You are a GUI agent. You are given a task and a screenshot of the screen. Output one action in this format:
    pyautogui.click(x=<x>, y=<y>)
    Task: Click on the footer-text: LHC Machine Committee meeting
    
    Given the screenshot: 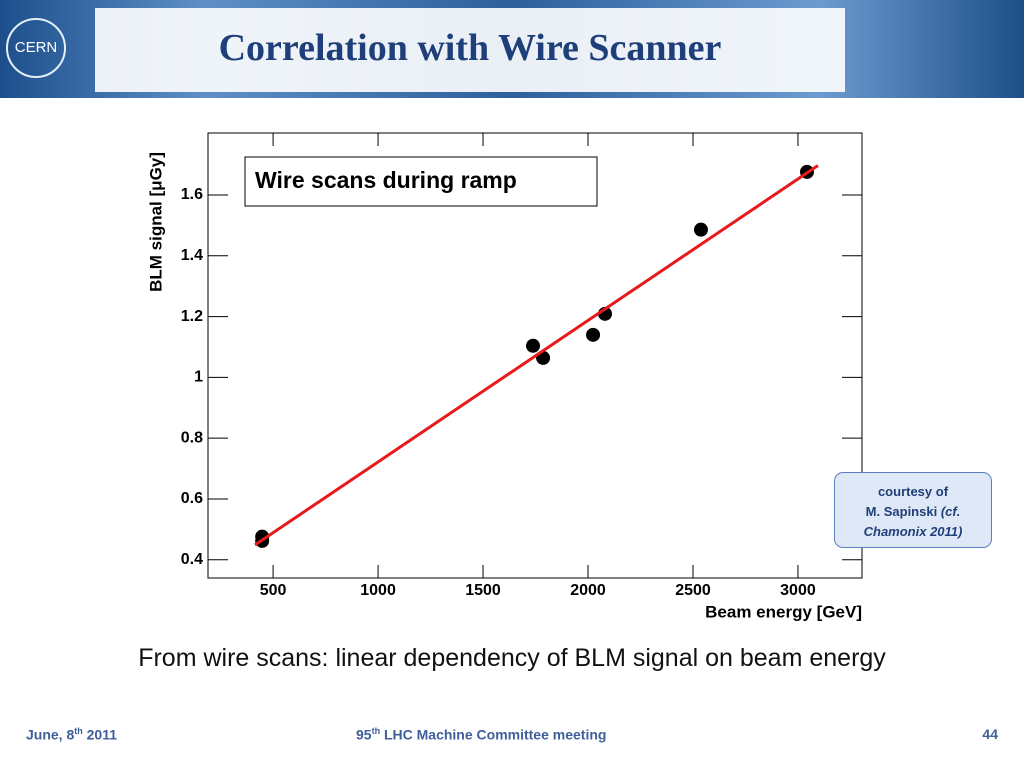 What is the action you would take?
    pyautogui.click(x=493, y=734)
    